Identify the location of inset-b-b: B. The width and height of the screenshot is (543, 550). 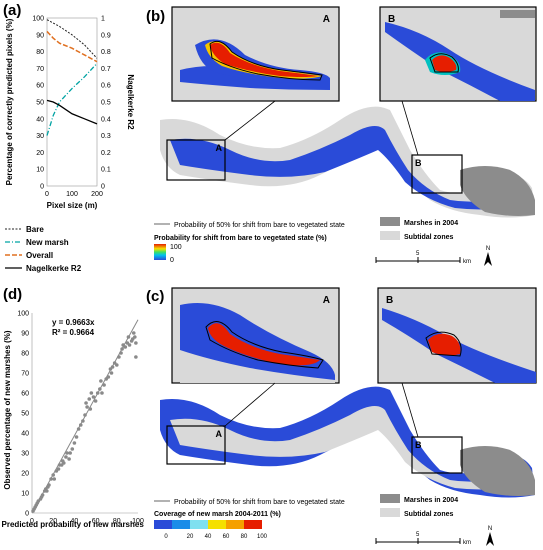
(458, 54).